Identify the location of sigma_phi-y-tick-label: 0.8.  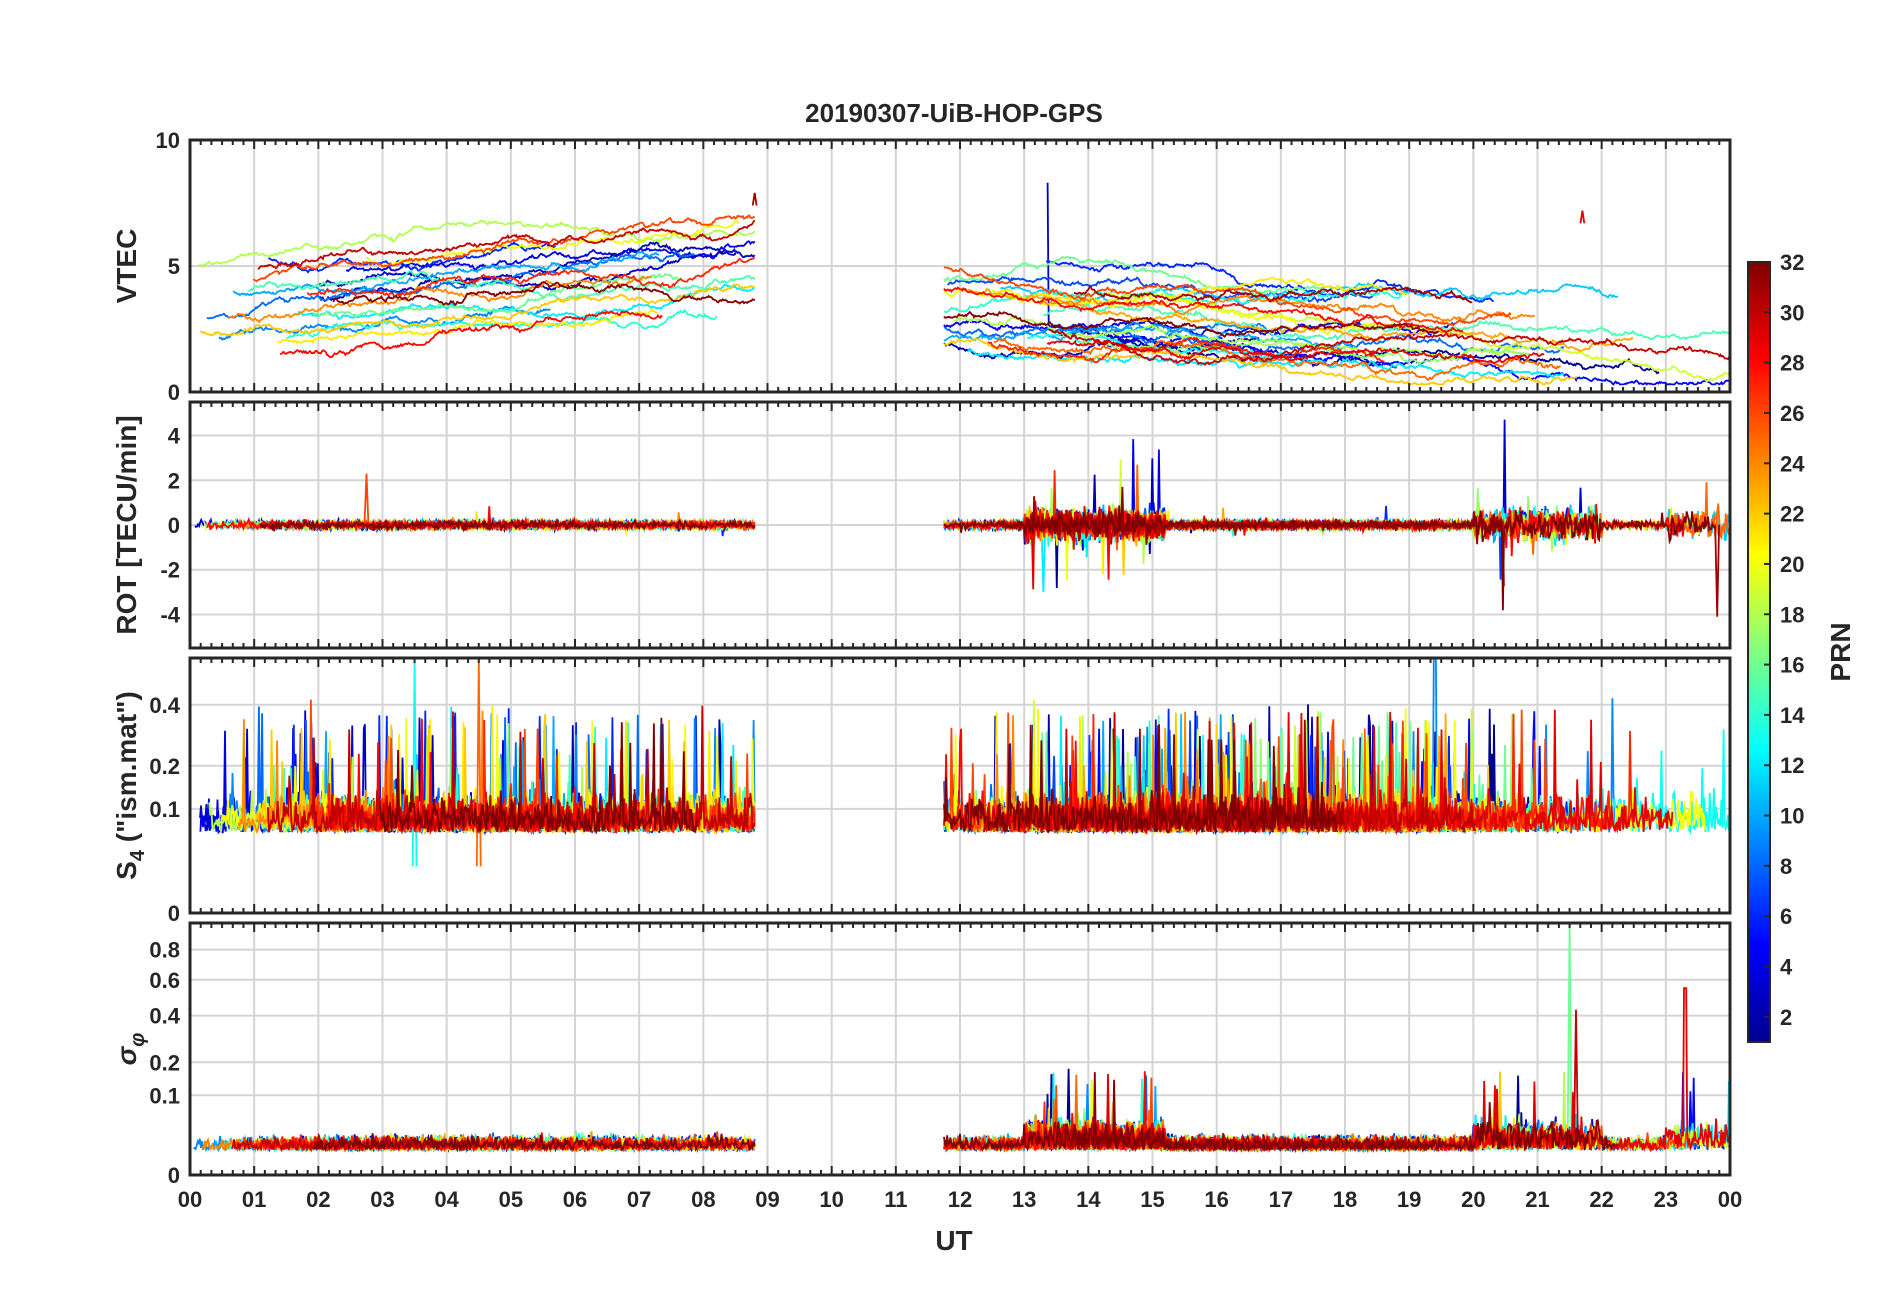
(164, 950).